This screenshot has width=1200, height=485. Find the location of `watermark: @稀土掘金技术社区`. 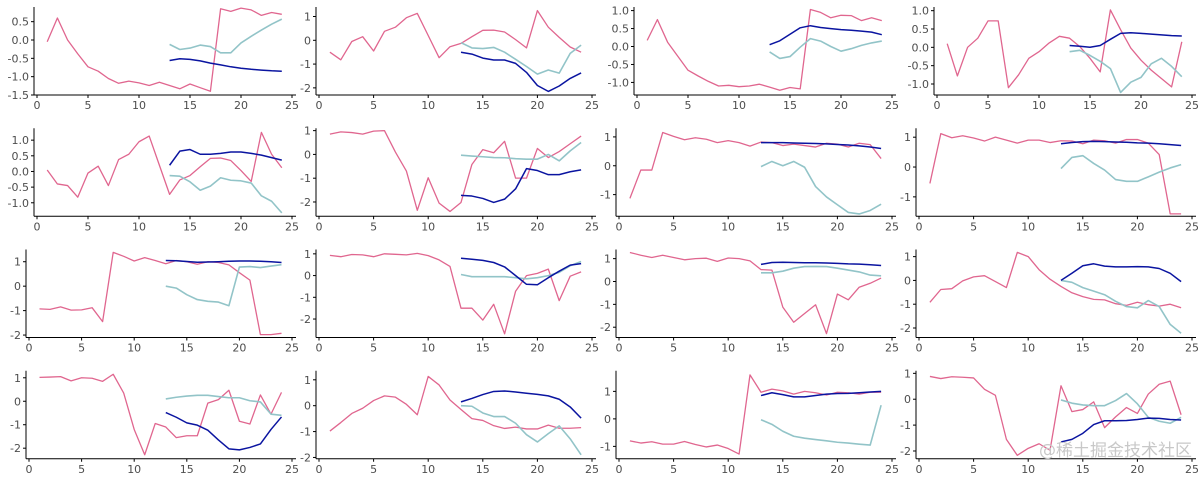

watermark: @稀土掘金技术社区 is located at coordinates (1115, 451).